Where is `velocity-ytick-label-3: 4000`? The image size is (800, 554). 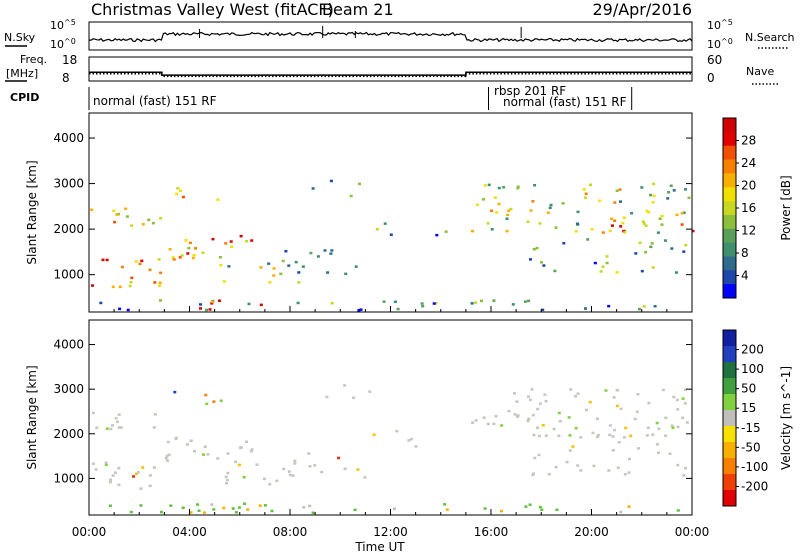 velocity-ytick-label-3: 4000 is located at coordinates (68, 345).